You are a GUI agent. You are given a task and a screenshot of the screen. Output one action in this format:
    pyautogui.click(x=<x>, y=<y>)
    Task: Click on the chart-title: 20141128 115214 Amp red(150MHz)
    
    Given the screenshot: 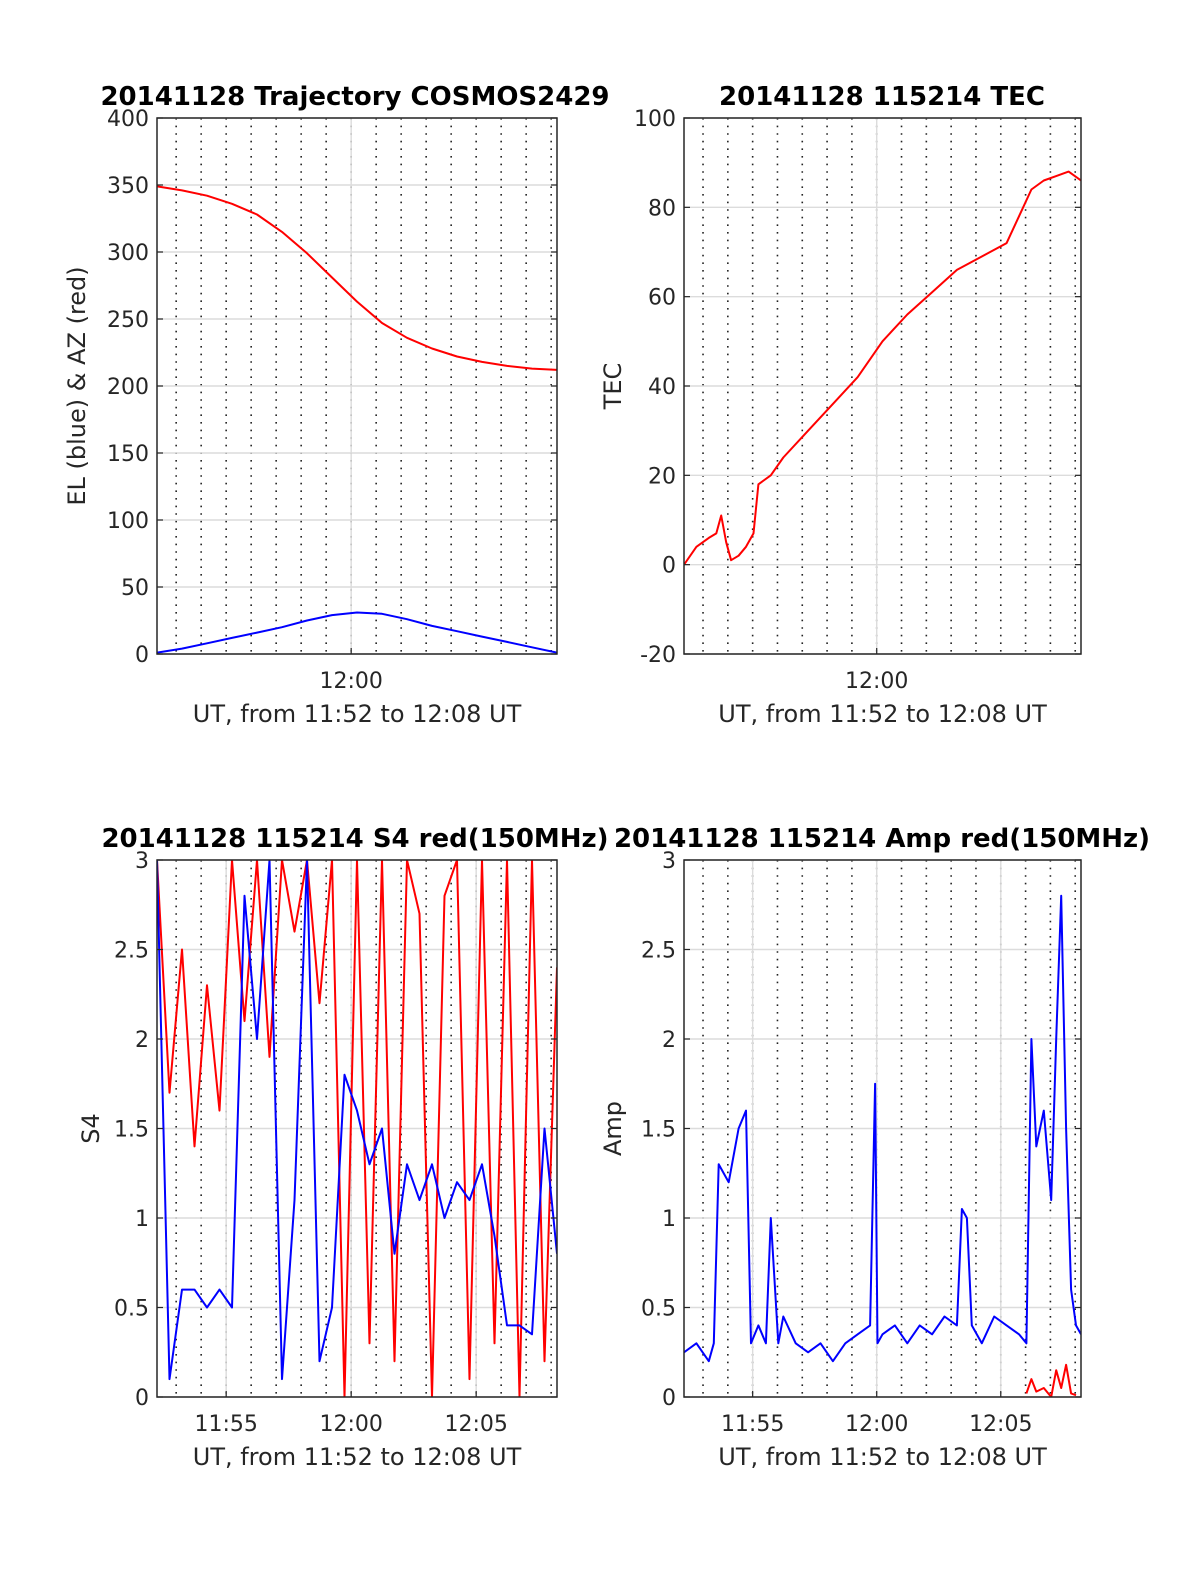 What is the action you would take?
    pyautogui.click(x=882, y=839)
    